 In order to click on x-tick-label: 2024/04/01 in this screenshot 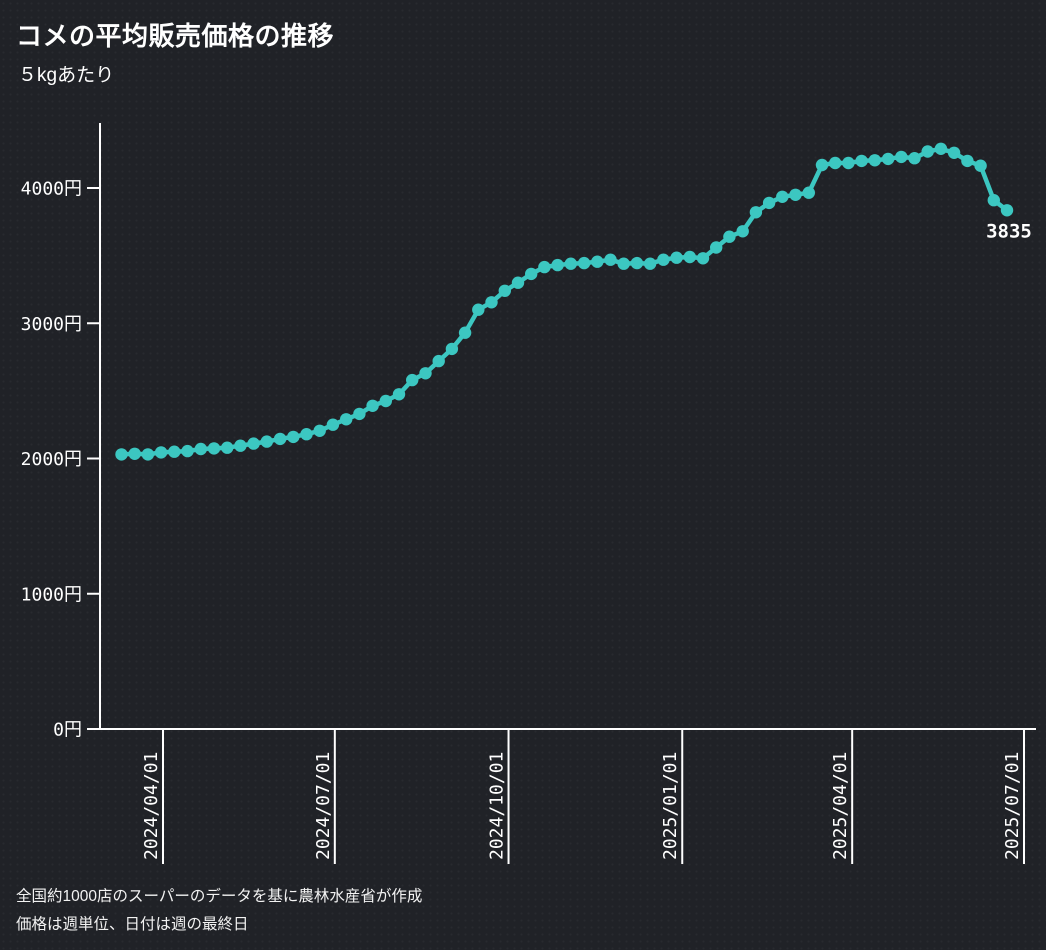, I will do `click(151, 806)`.